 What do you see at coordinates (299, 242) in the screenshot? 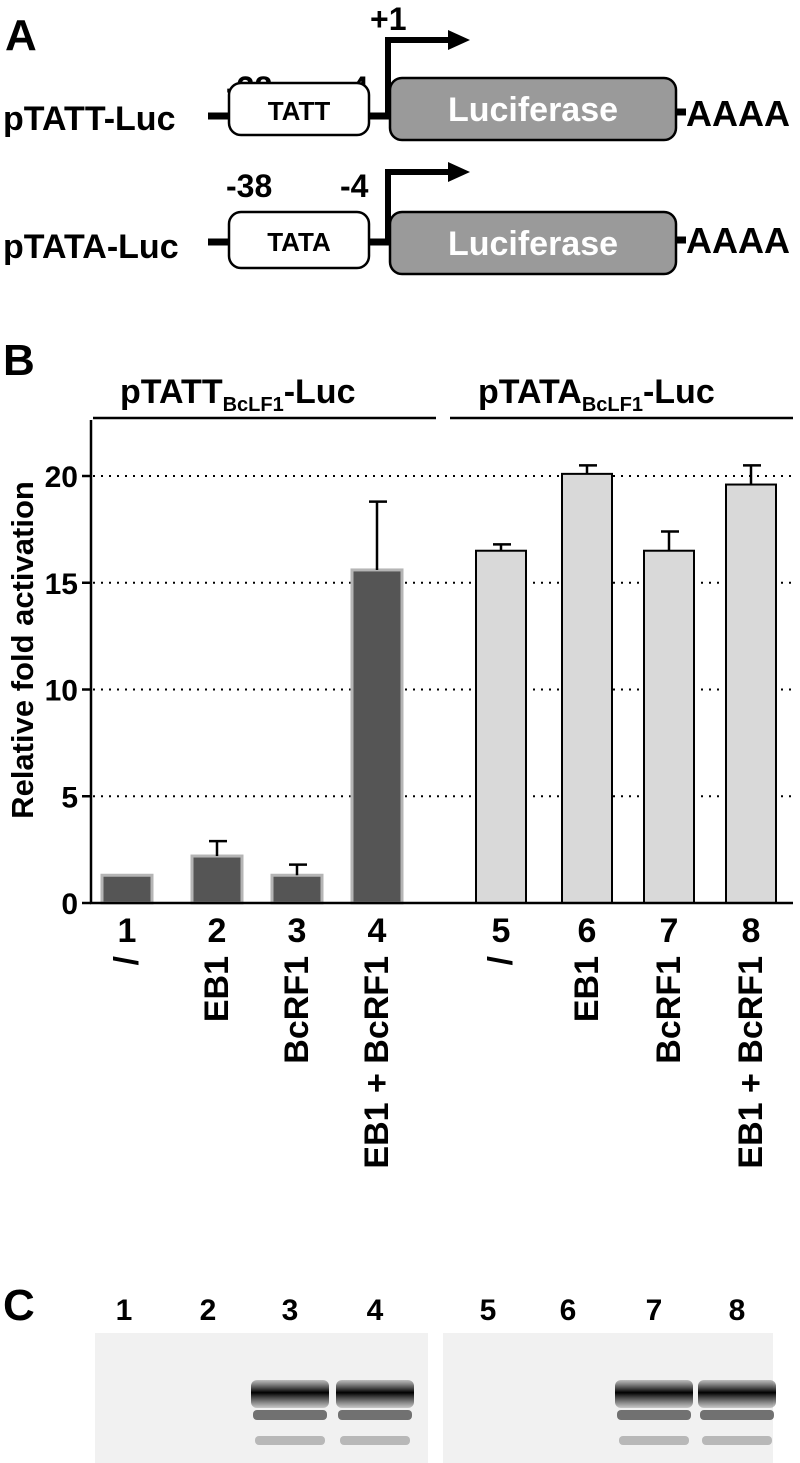
I see `box-label: TATA` at bounding box center [299, 242].